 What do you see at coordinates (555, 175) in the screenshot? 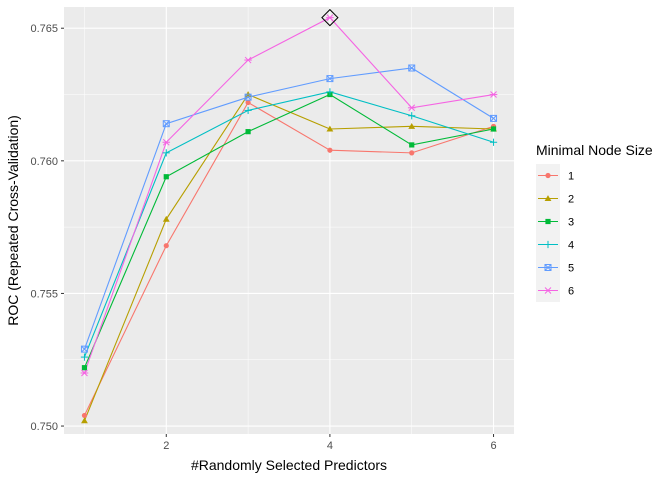
I see `legend-item-1: 1` at bounding box center [555, 175].